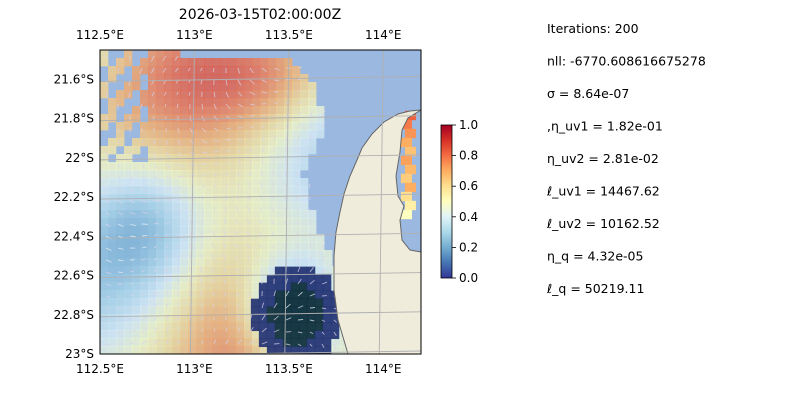  I want to click on gridline-lat, so click(260, 196).